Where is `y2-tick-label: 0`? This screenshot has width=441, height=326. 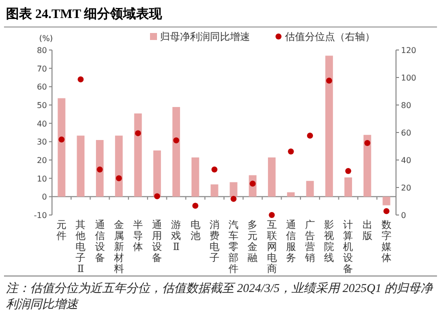 y2-tick-label: 0 is located at coordinates (403, 215).